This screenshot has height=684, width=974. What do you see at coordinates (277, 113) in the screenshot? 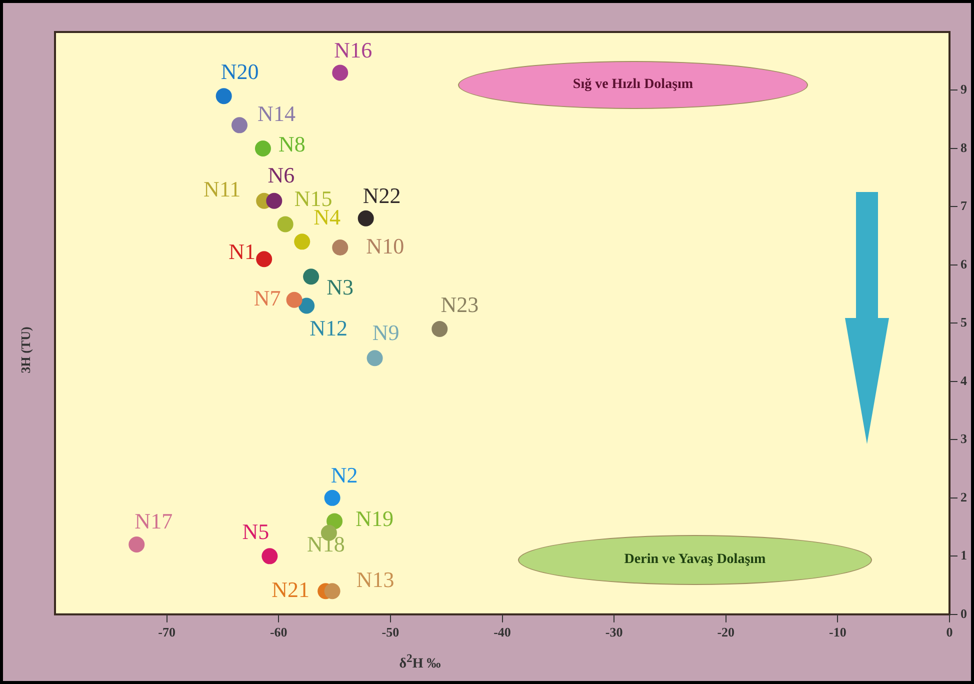
I see `series-label: N14` at bounding box center [277, 113].